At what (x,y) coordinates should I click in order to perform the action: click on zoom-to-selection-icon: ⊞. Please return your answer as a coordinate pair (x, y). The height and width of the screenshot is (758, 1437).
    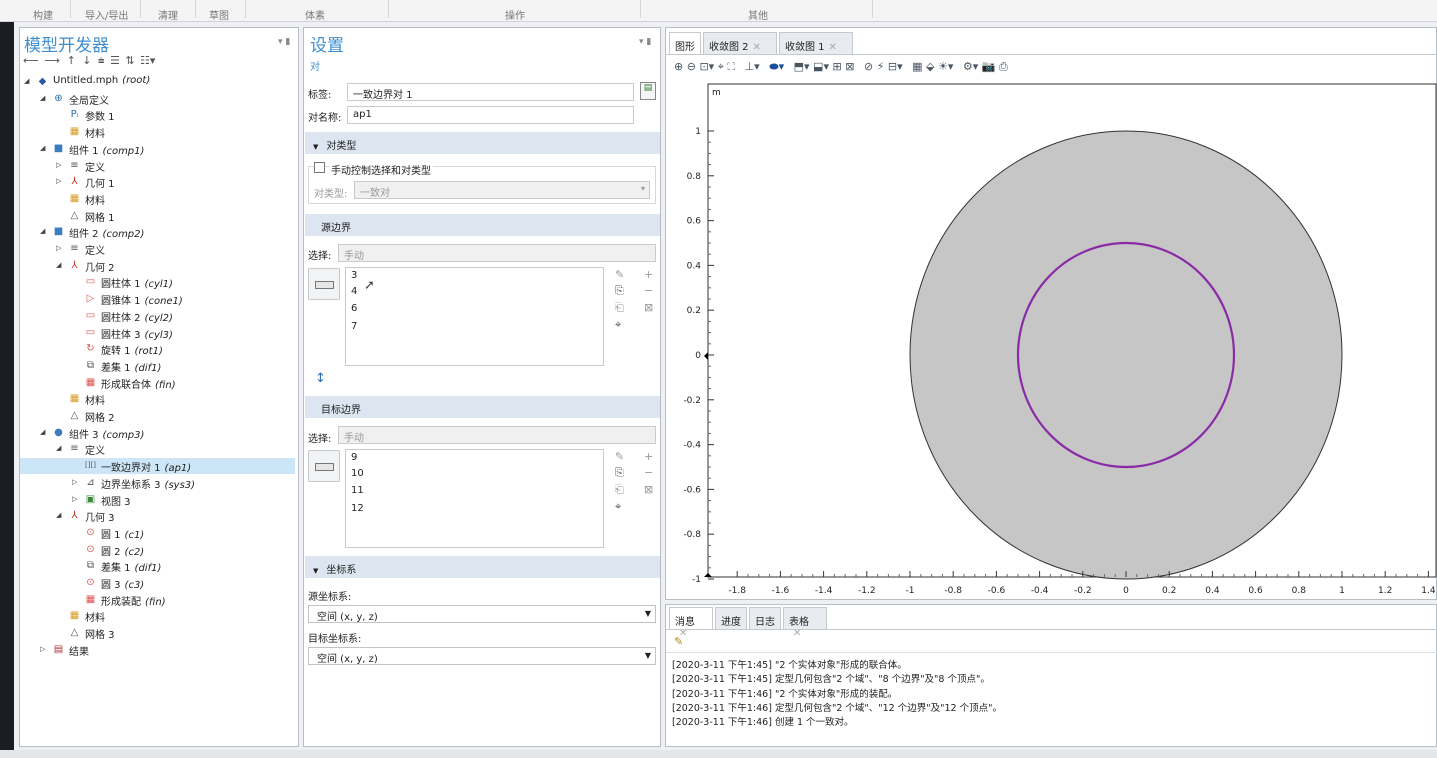
    Looking at the image, I should click on (837, 66).